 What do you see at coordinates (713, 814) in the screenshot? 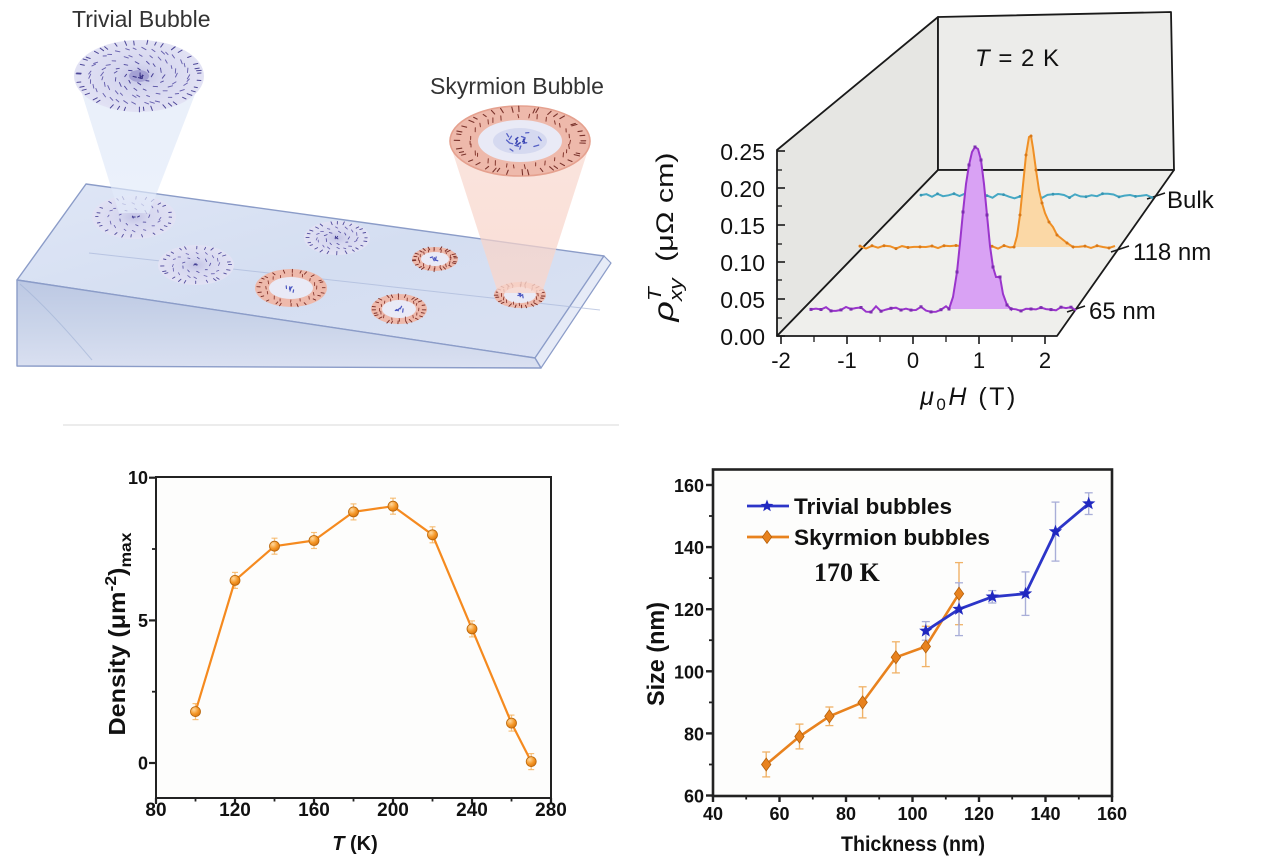
I see `svg-text: 40` at bounding box center [713, 814].